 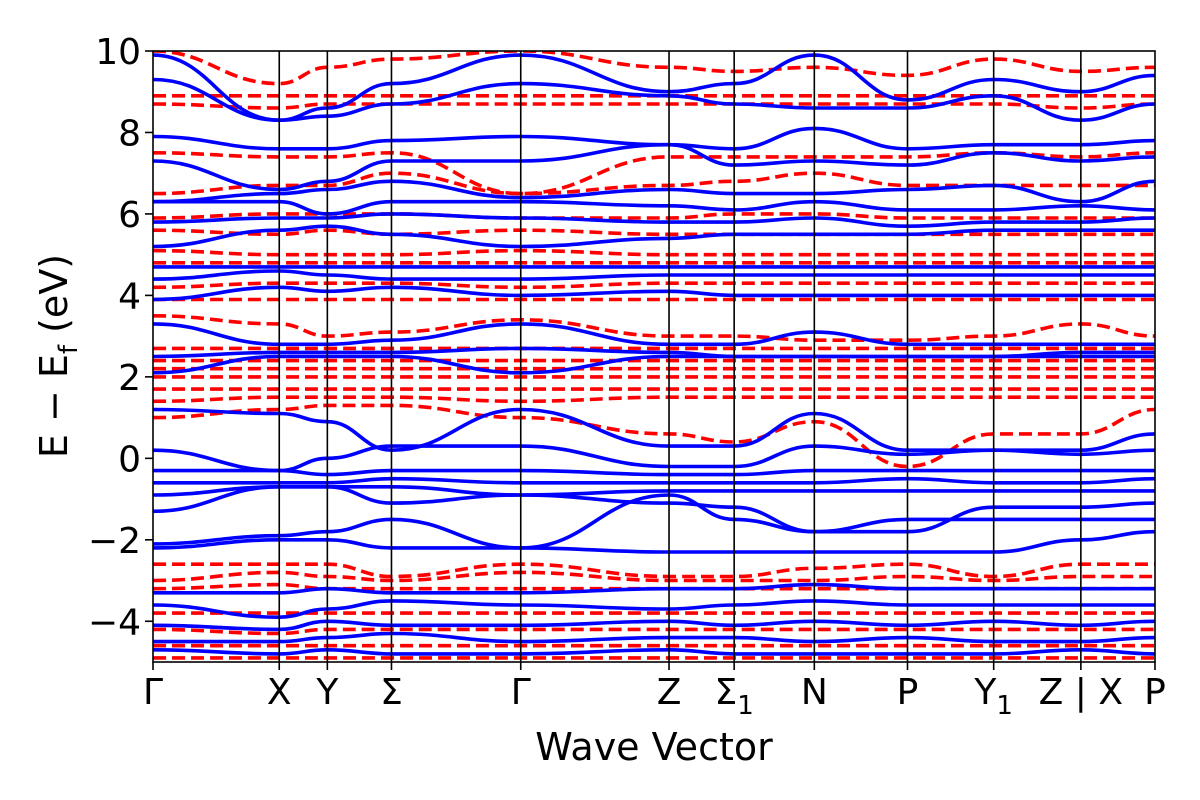 What do you see at coordinates (120, 337) in the screenshot?
I see `y-axis-ticks: −4 −2 0 2 4 6 8 10` at bounding box center [120, 337].